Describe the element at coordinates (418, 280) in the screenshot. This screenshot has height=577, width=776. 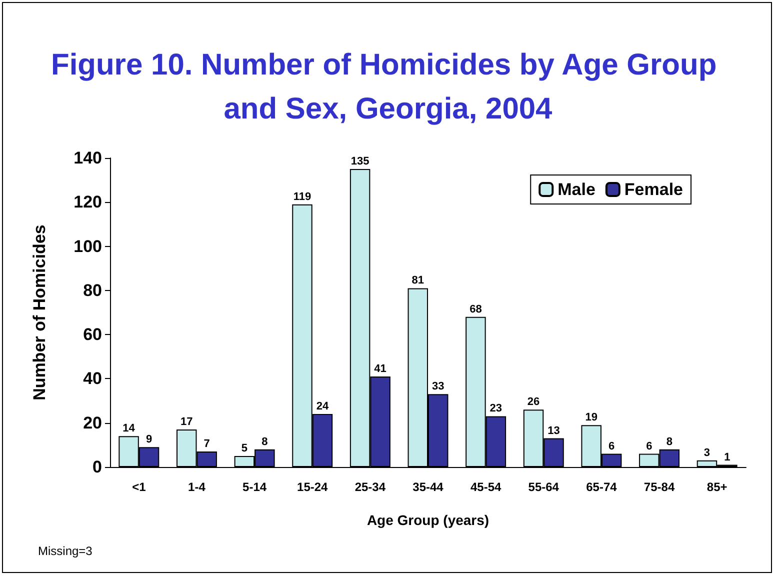
I see `data-label: 81` at that location.